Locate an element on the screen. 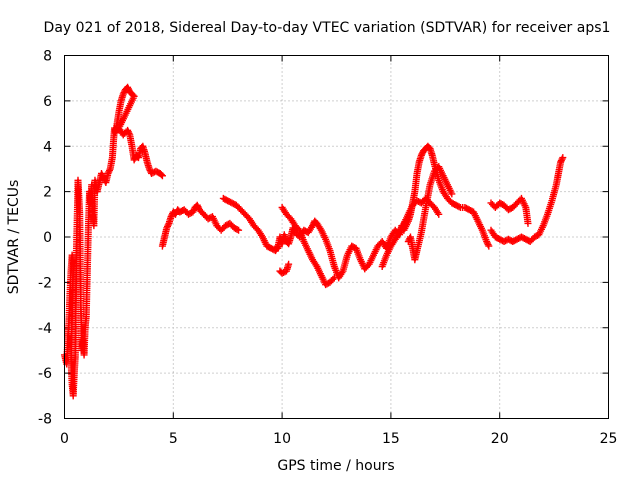 The image size is (640, 480). y-tick-label: -4 is located at coordinates (45, 329).